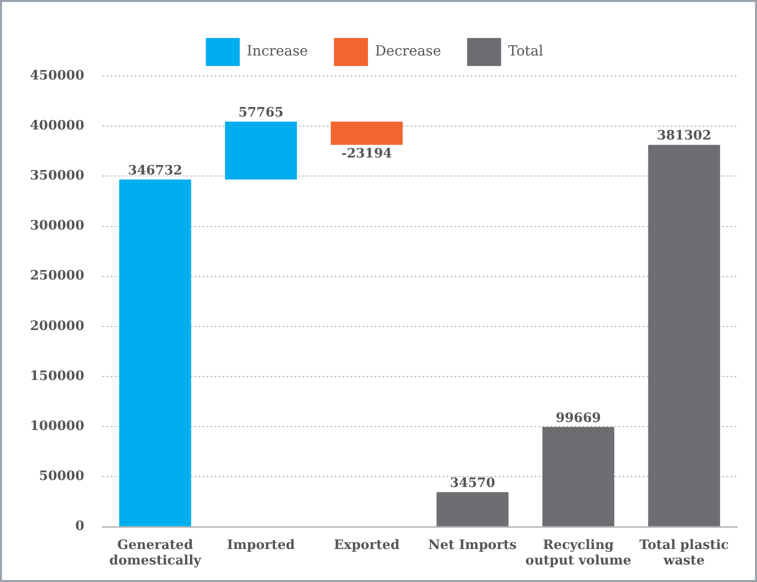 This screenshot has width=757, height=582. I want to click on legend-label: Increase, so click(277, 52).